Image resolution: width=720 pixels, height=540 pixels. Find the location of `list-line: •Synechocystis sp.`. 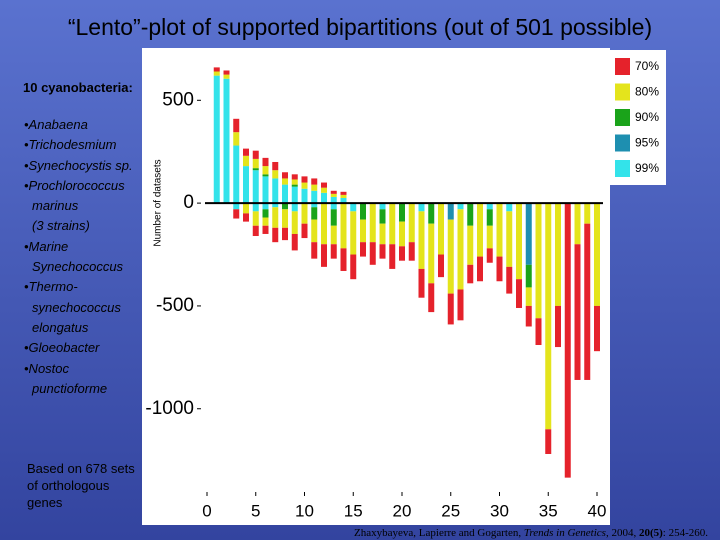

list-line: •Synechocystis sp. is located at coordinates (78, 165).